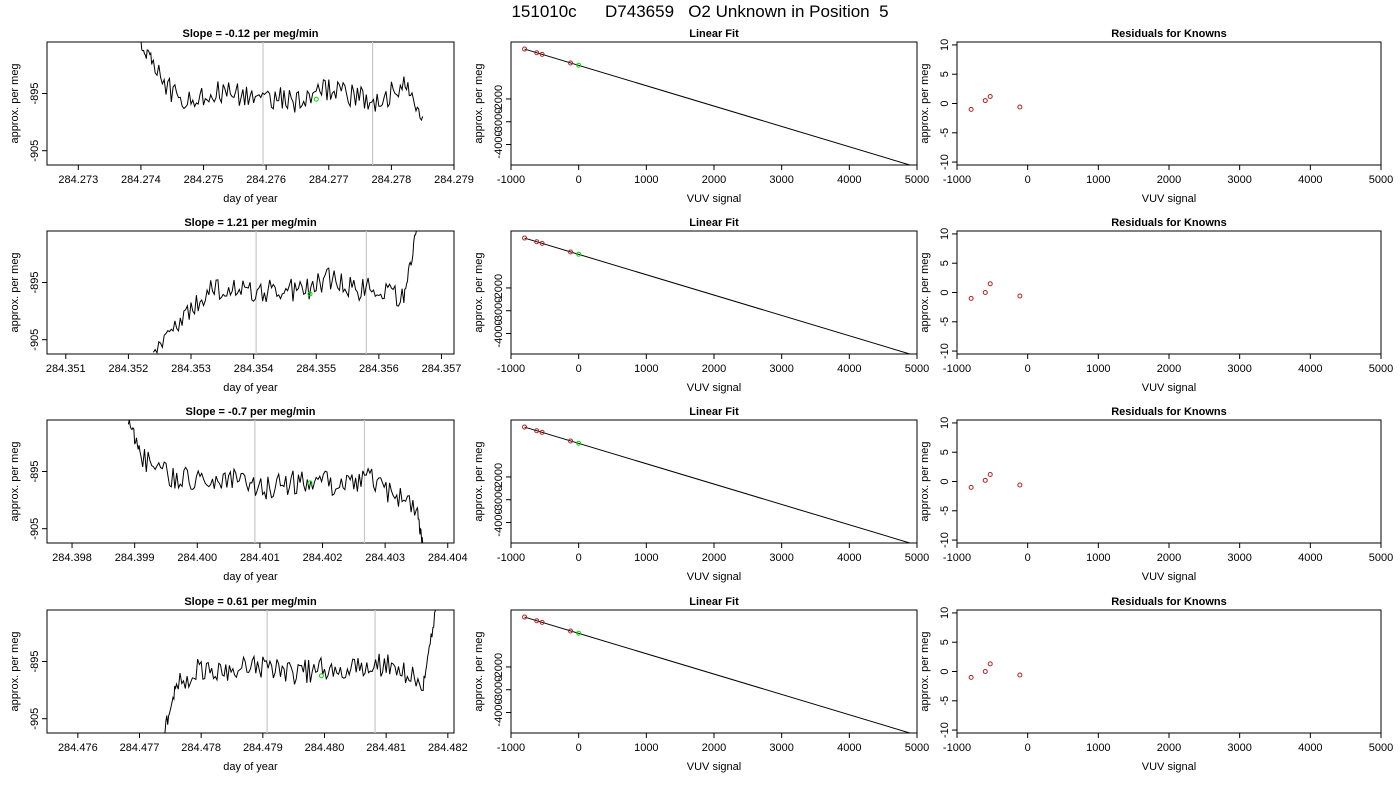  I want to click on panel-title: Slope = -0.7 per meg/min, so click(251, 412).